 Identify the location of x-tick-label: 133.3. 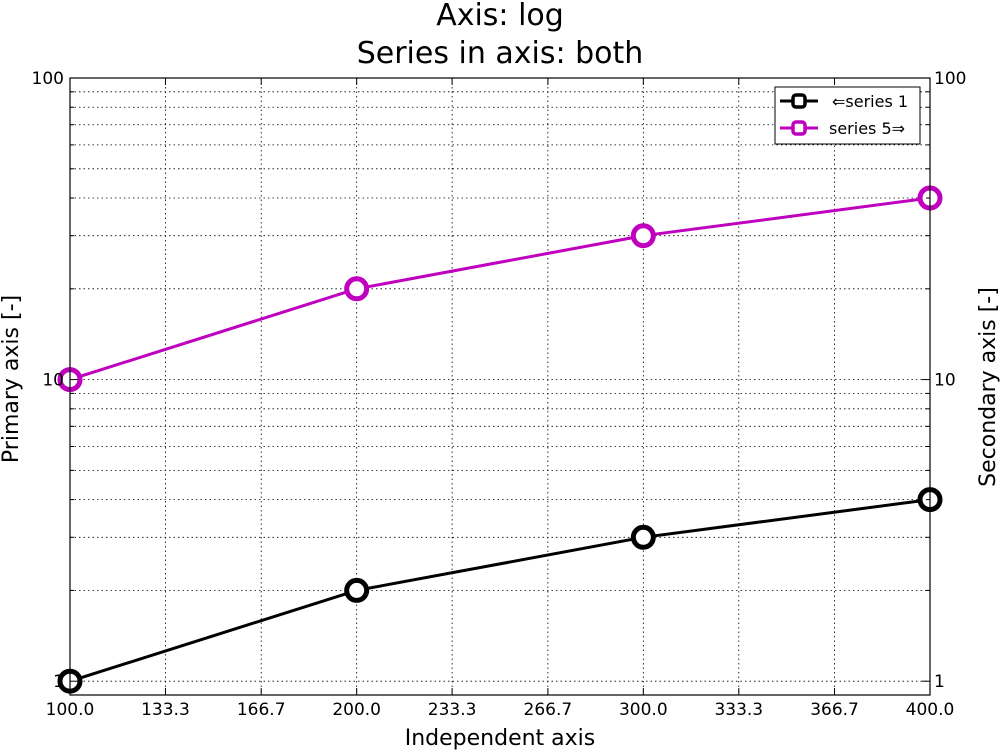
(165, 710).